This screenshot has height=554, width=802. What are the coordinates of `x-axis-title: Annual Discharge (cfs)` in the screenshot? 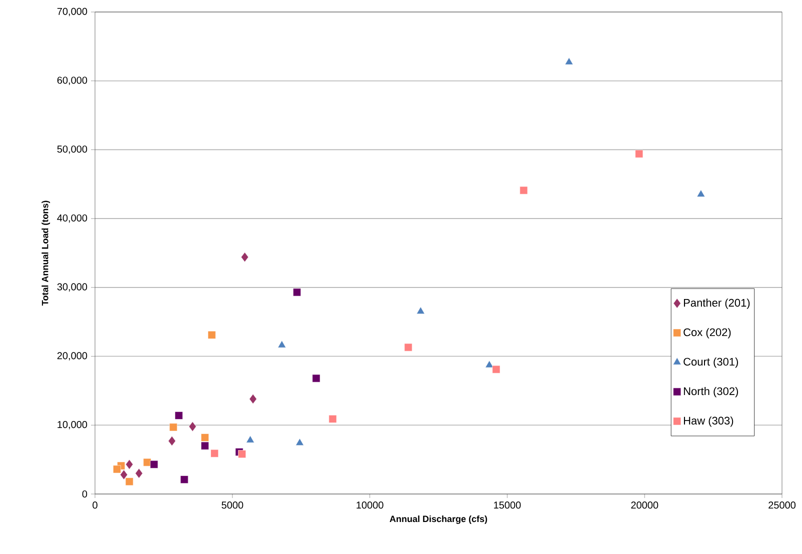 It's located at (439, 519).